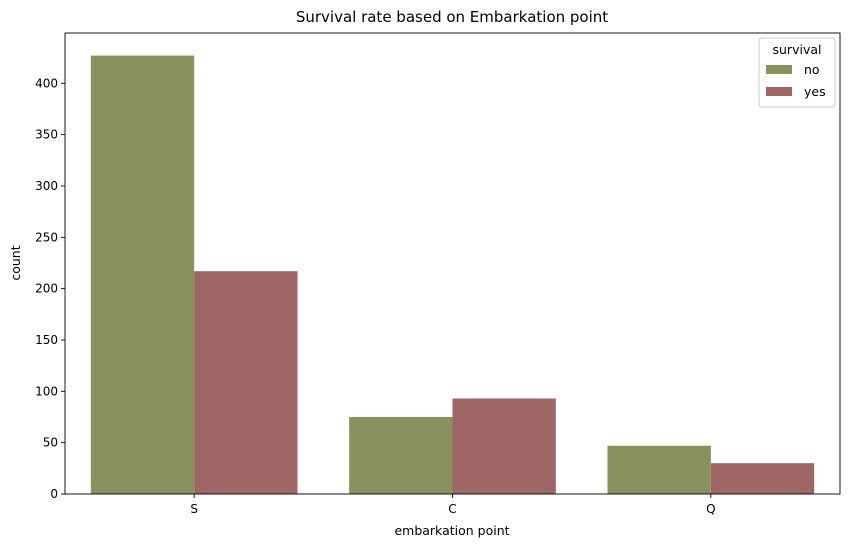 The height and width of the screenshot is (547, 850). I want to click on x-axis-label: embarkation point, so click(451, 530).